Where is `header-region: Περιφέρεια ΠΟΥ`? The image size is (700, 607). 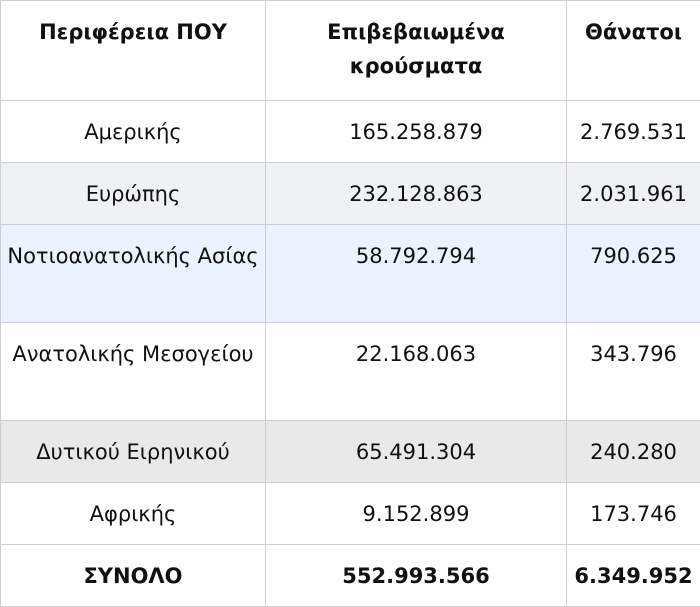 header-region: Περιφέρεια ΠΟΥ is located at coordinates (133, 51).